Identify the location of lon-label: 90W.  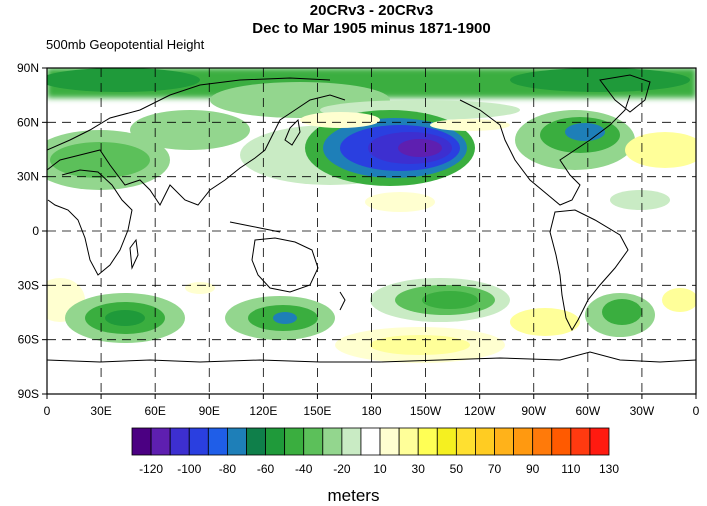
(533, 411).